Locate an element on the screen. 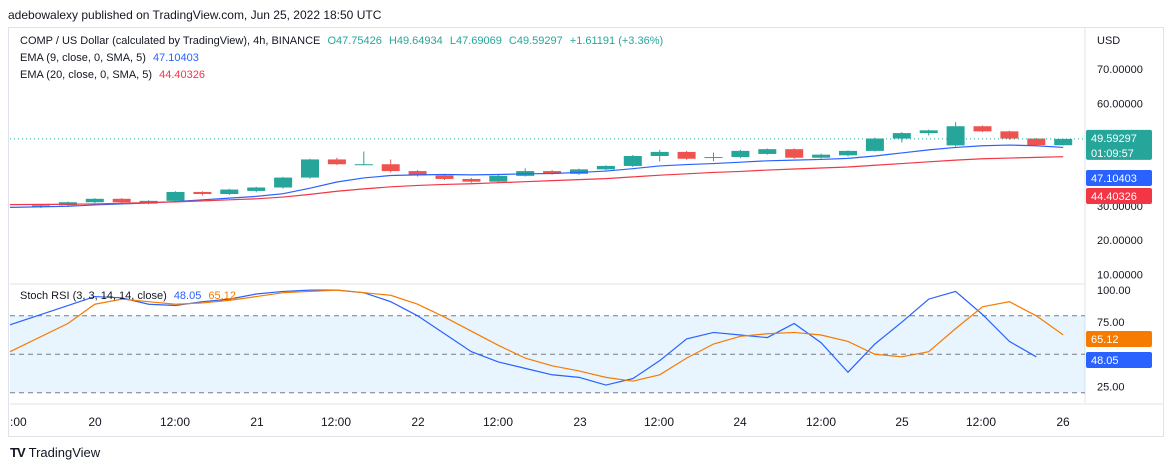  ema20-badge: 44.40326 is located at coordinates (1119, 196).